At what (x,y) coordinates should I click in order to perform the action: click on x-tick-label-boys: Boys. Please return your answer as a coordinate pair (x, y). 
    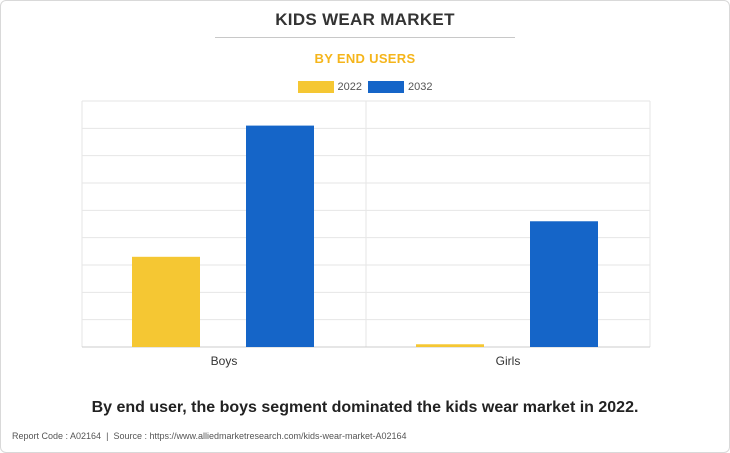
    Looking at the image, I should click on (224, 361).